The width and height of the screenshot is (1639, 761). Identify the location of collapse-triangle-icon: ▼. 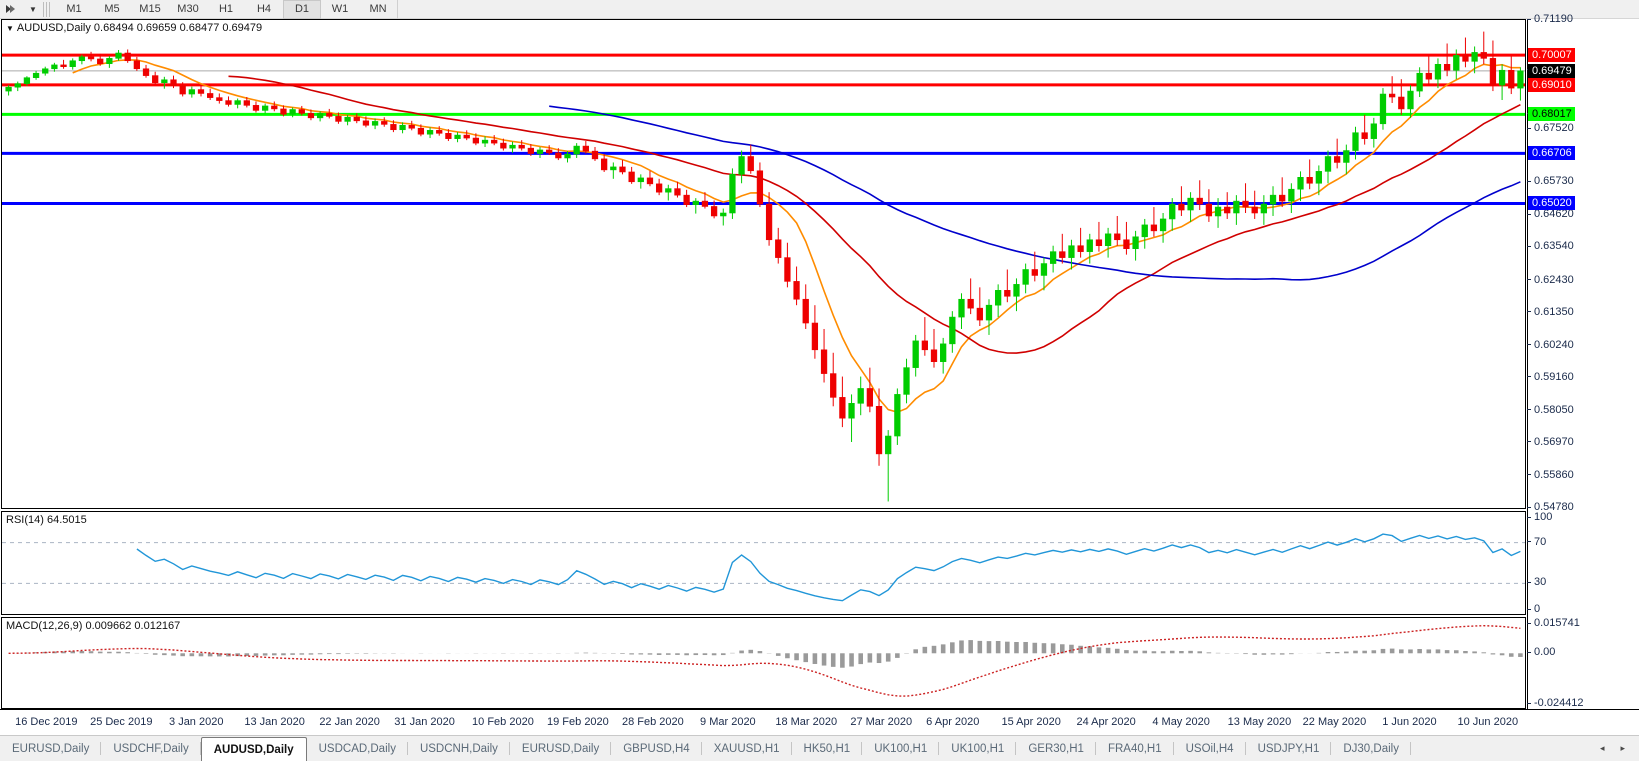
(10, 28).